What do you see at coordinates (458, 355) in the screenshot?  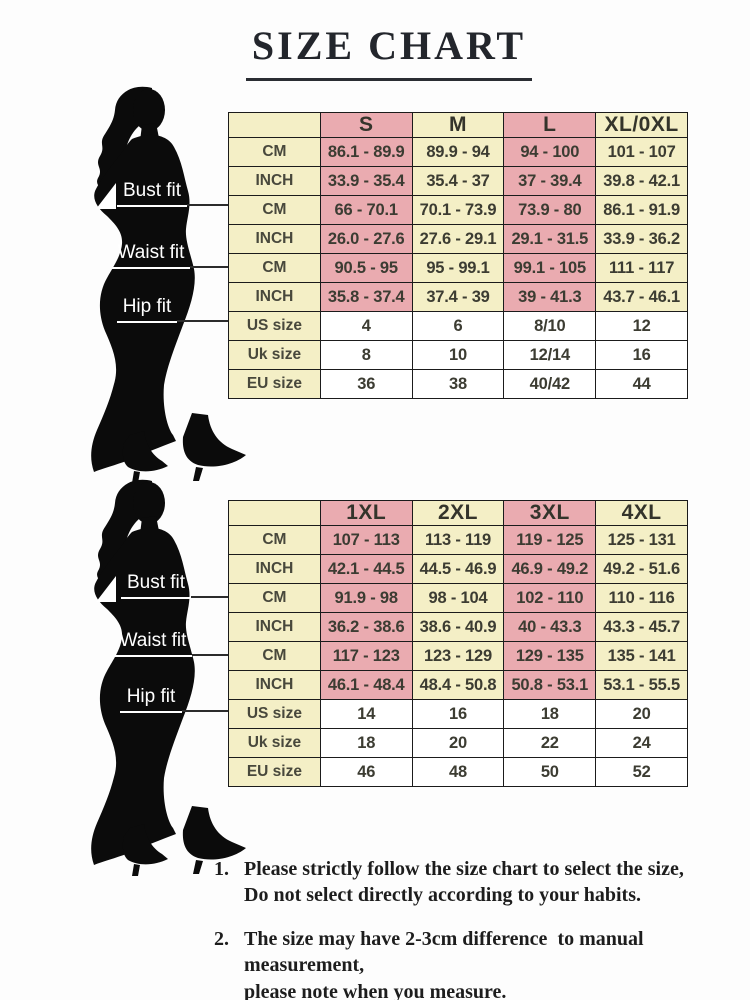 I see `table-row: Uk size 8 10 12/14 16` at bounding box center [458, 355].